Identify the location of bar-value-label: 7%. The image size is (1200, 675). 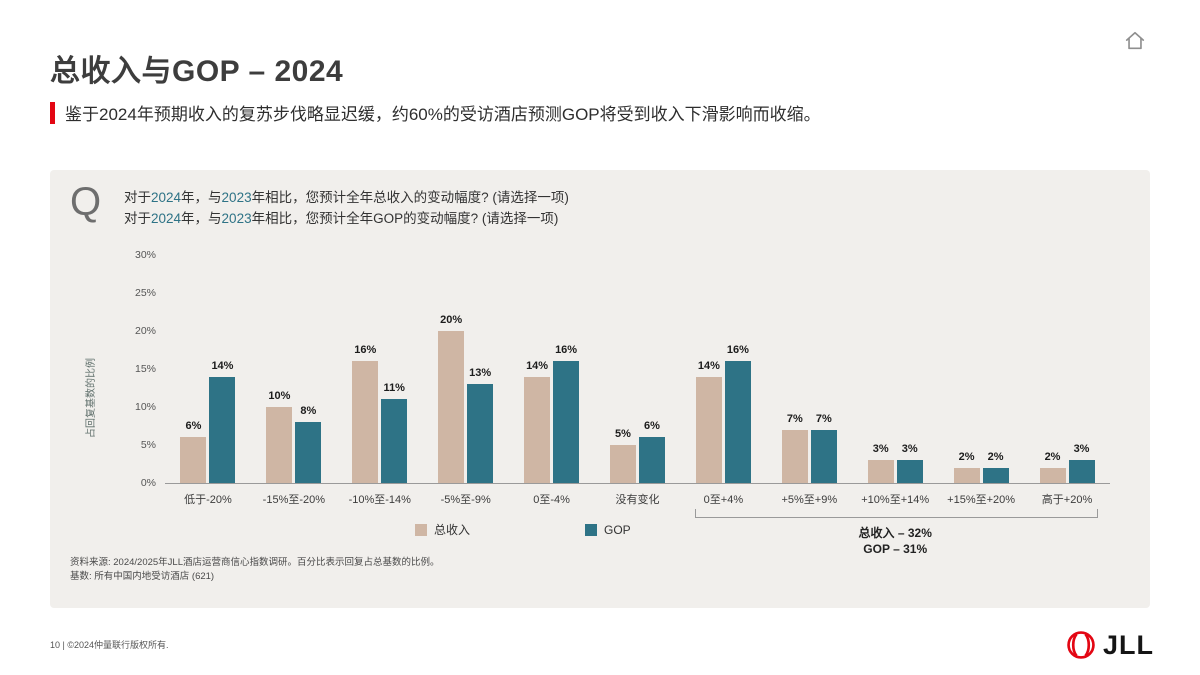
(823, 418).